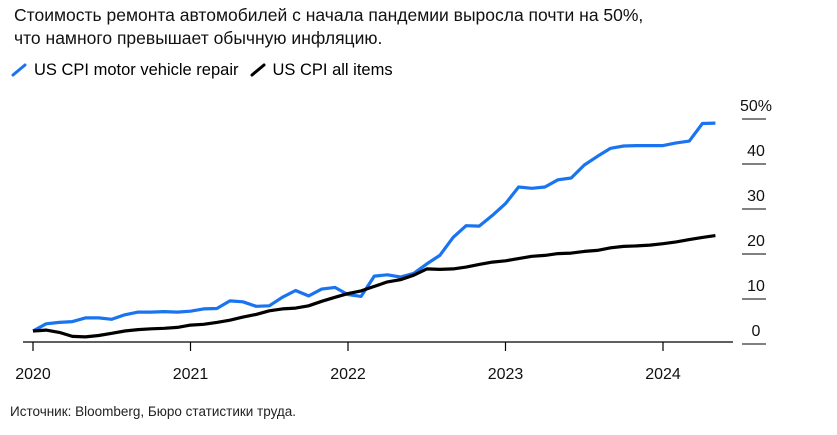  Describe the element at coordinates (348, 374) in the screenshot. I see `x-tick-label: 2022` at that location.